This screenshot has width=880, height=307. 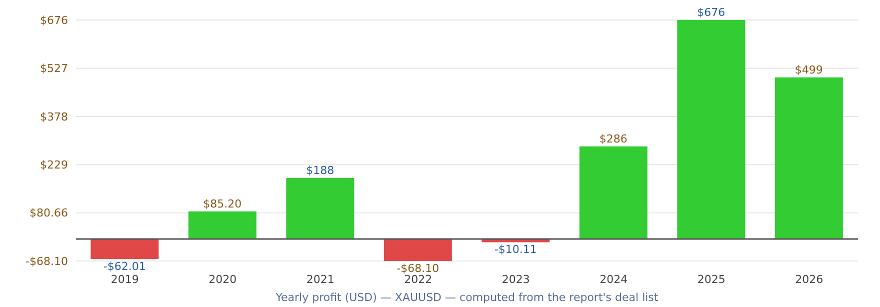 I want to click on x-tick-label: 2020, so click(x=222, y=279).